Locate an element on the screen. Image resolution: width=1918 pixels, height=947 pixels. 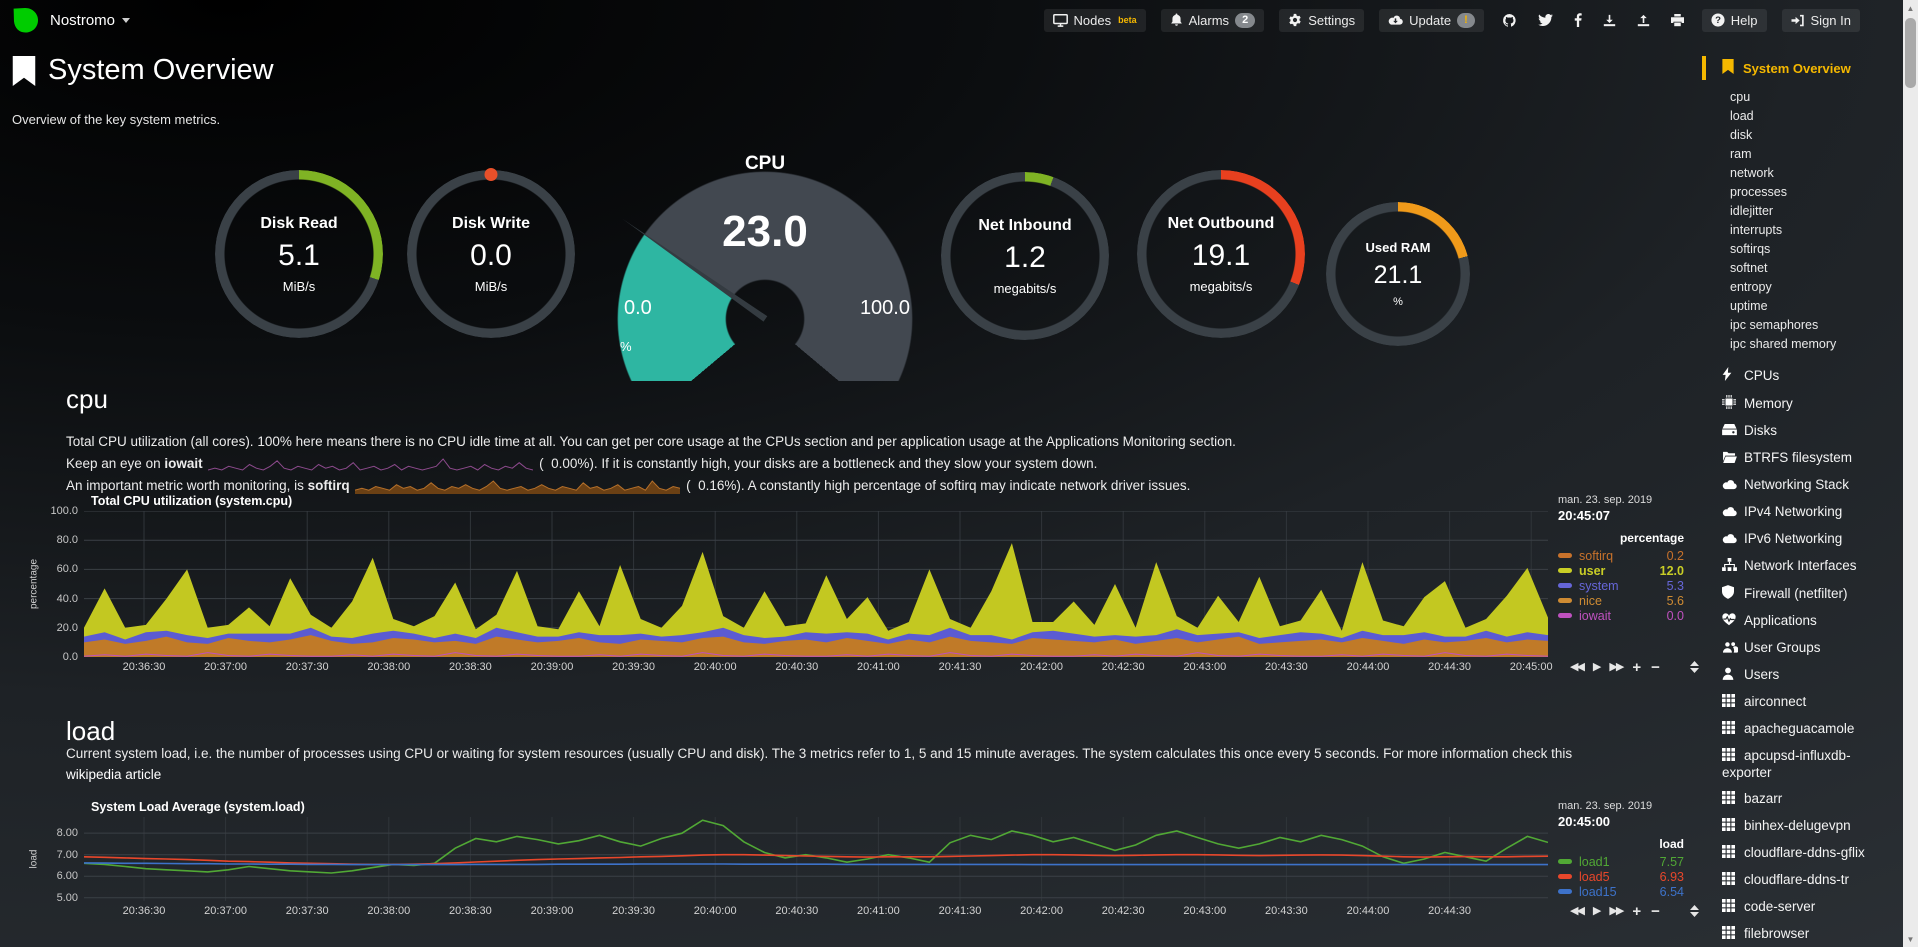
chevron-down-icon is located at coordinates (126, 20).